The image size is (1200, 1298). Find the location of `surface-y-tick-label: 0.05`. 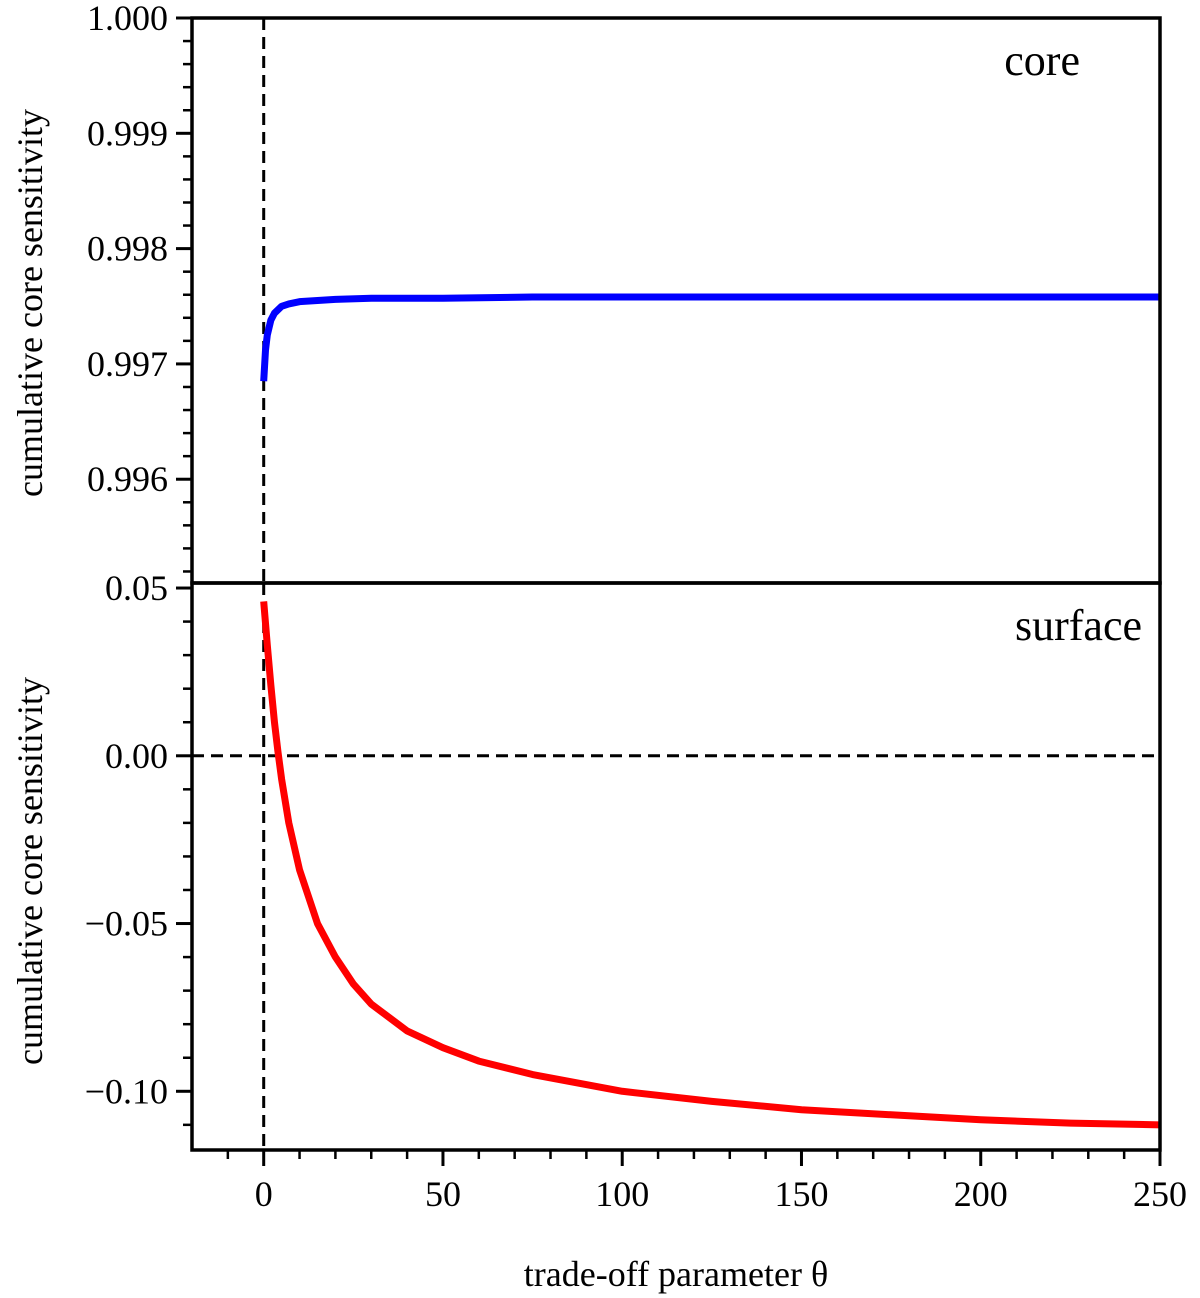

surface-y-tick-label: 0.05 is located at coordinates (136, 588).